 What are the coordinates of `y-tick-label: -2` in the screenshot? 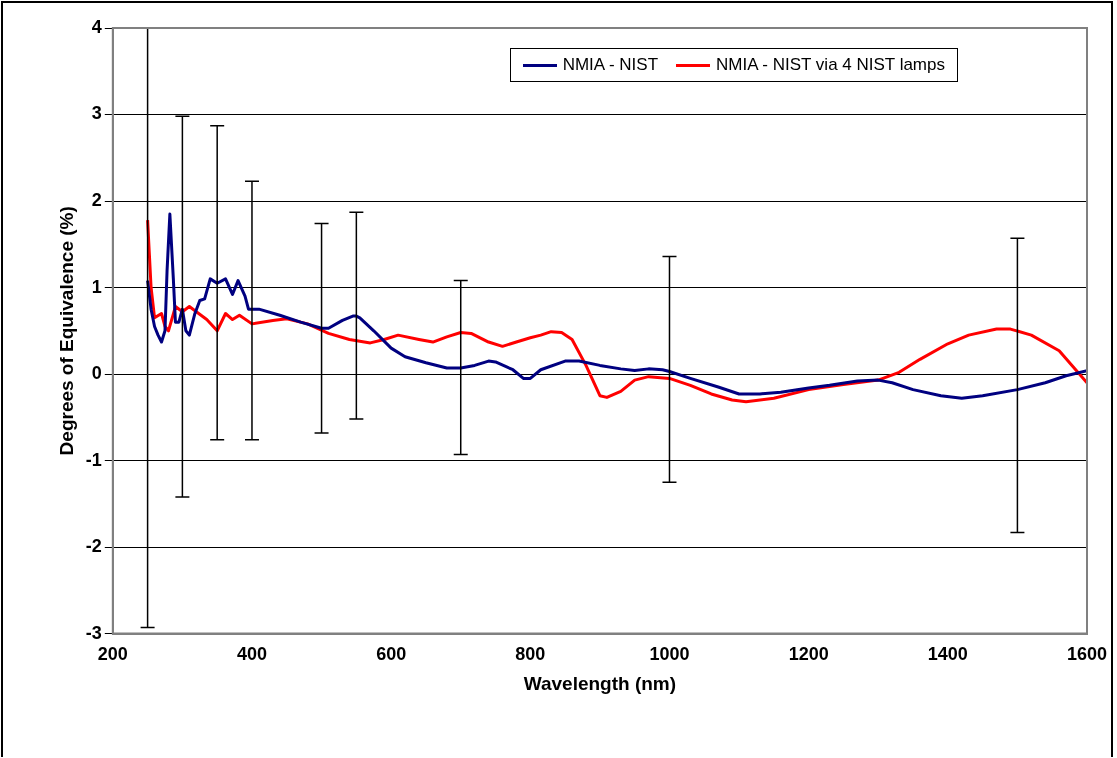 It's located at (93, 546).